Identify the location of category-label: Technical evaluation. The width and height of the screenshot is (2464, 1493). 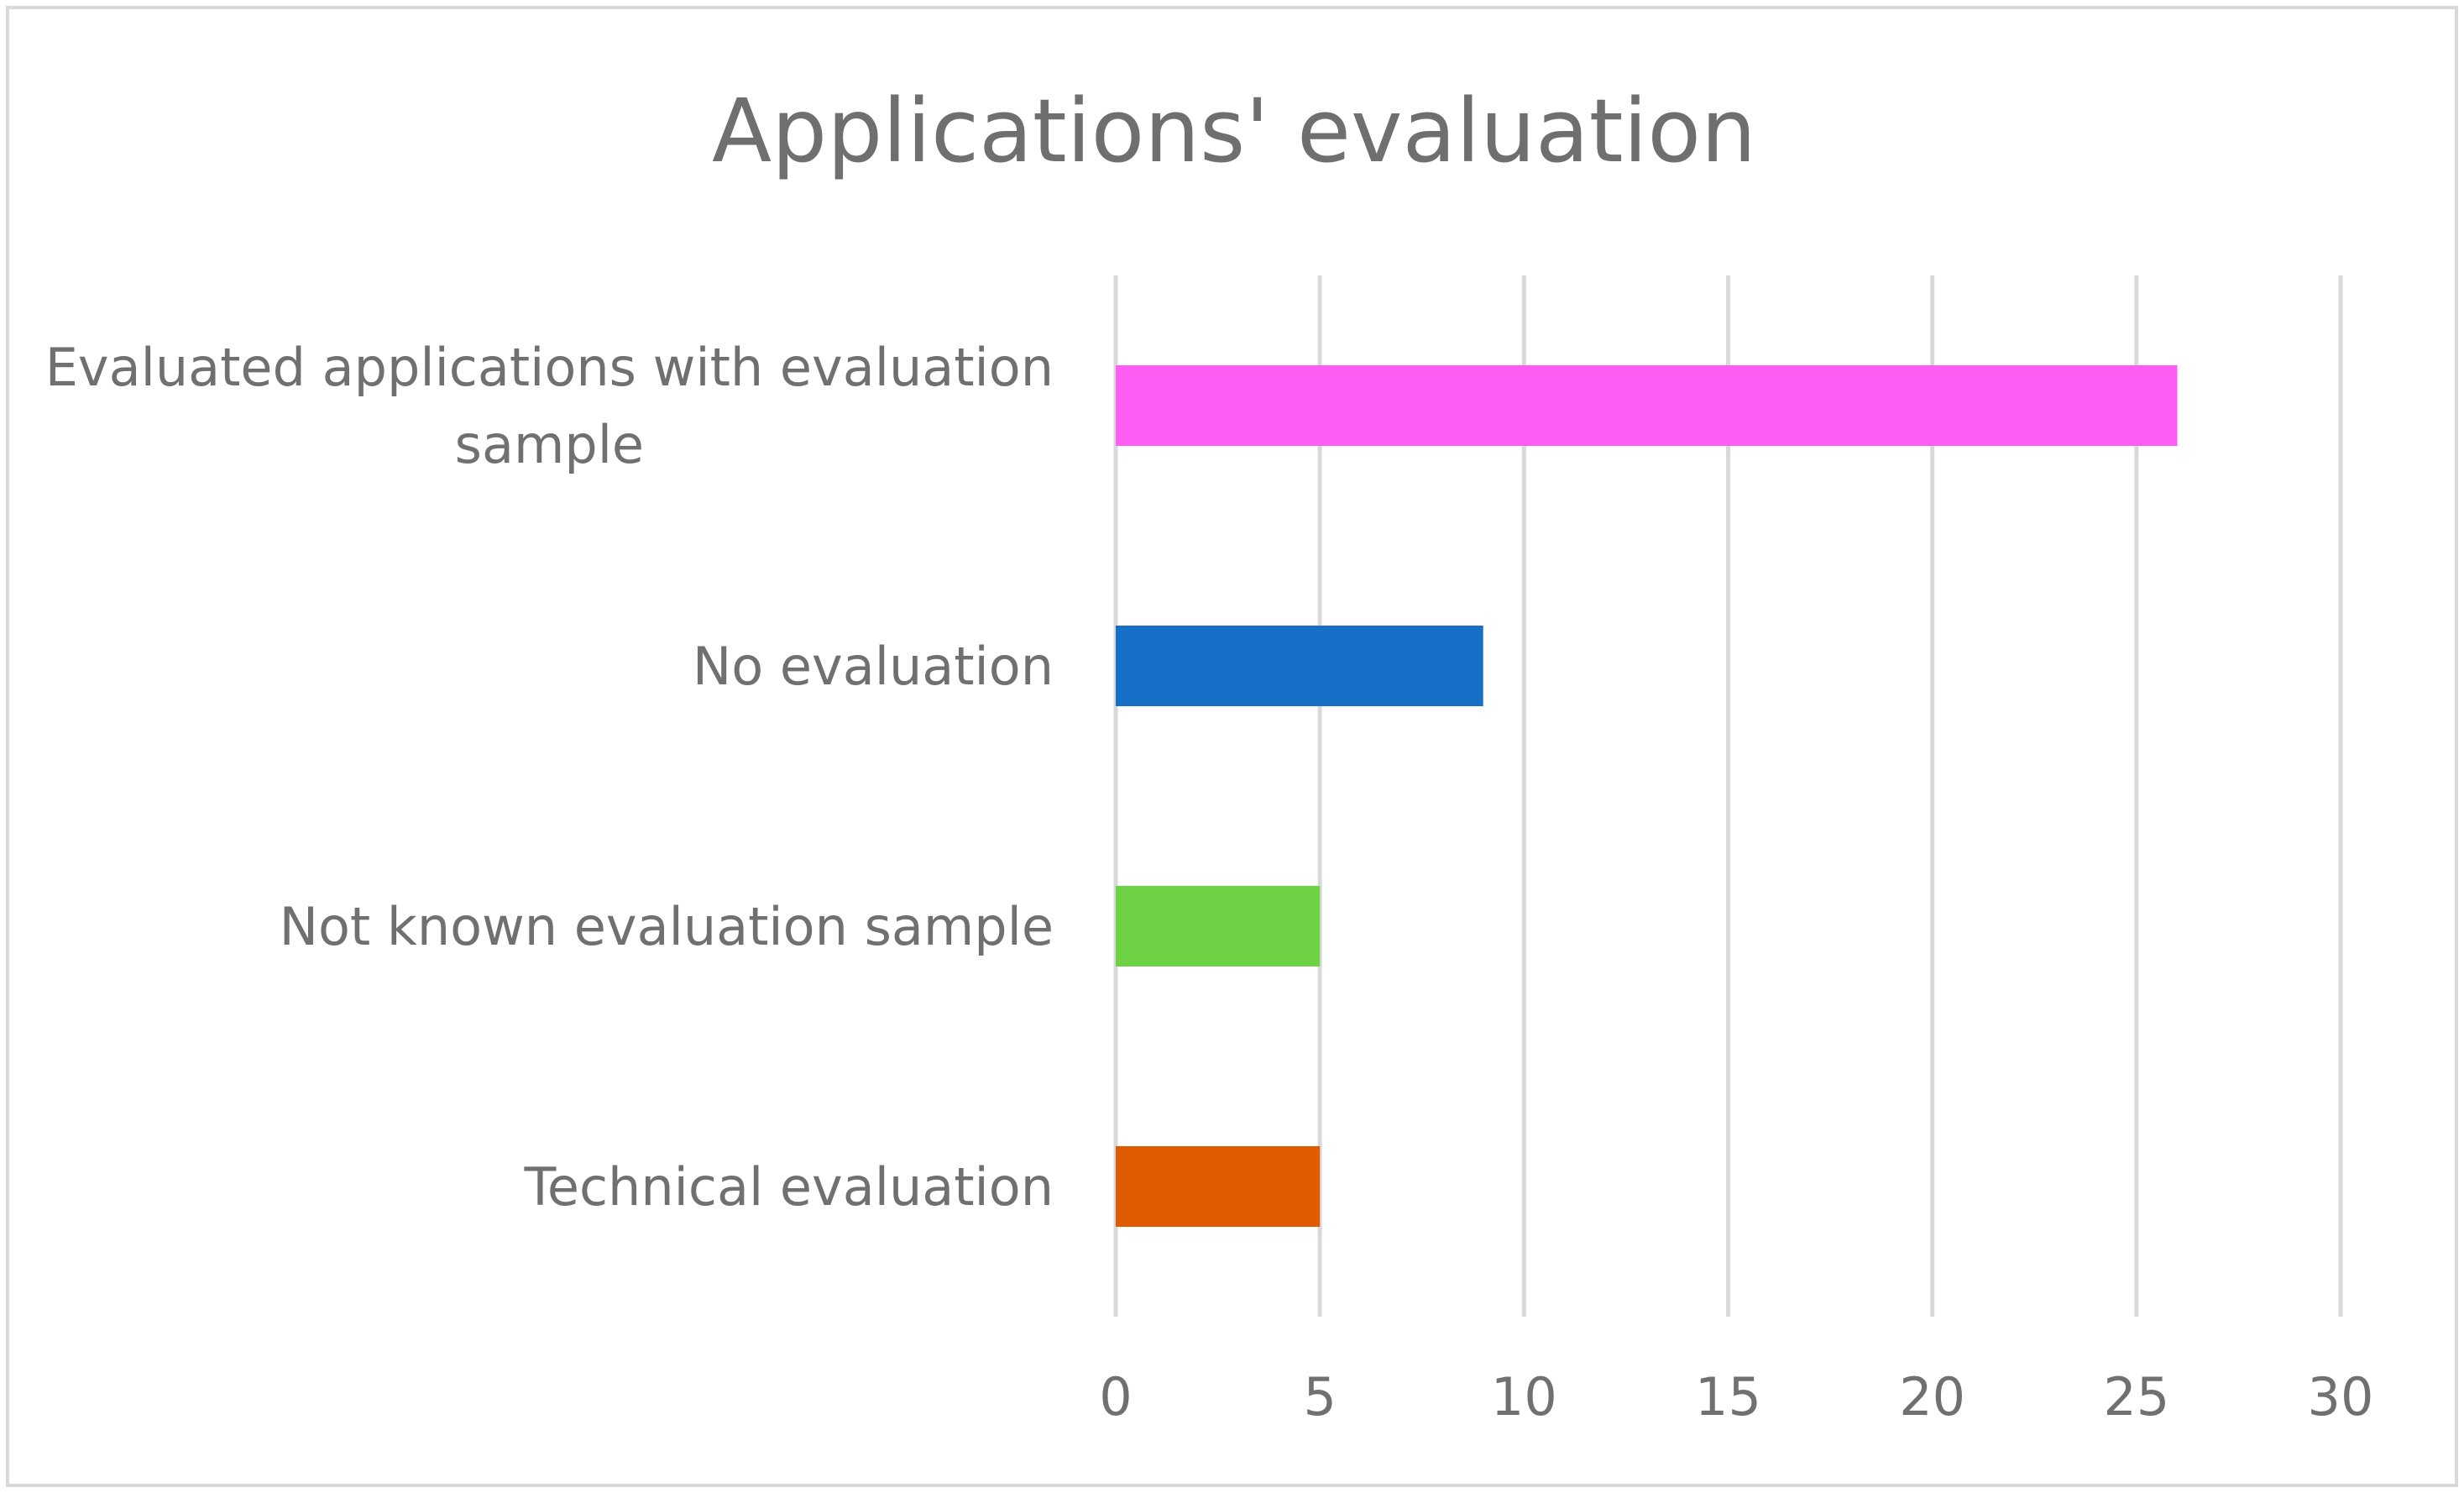
(788, 1187).